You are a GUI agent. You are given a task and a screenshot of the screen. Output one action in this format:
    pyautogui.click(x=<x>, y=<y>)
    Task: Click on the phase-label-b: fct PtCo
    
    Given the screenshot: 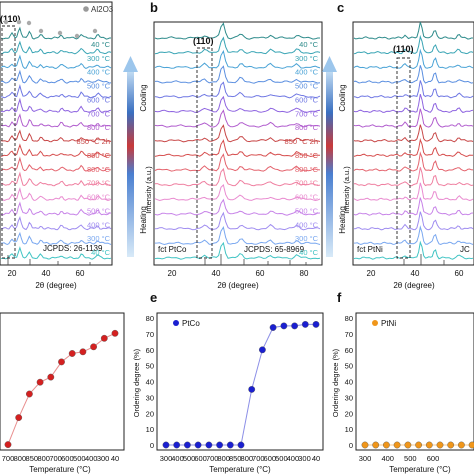 What is the action you would take?
    pyautogui.click(x=172, y=249)
    